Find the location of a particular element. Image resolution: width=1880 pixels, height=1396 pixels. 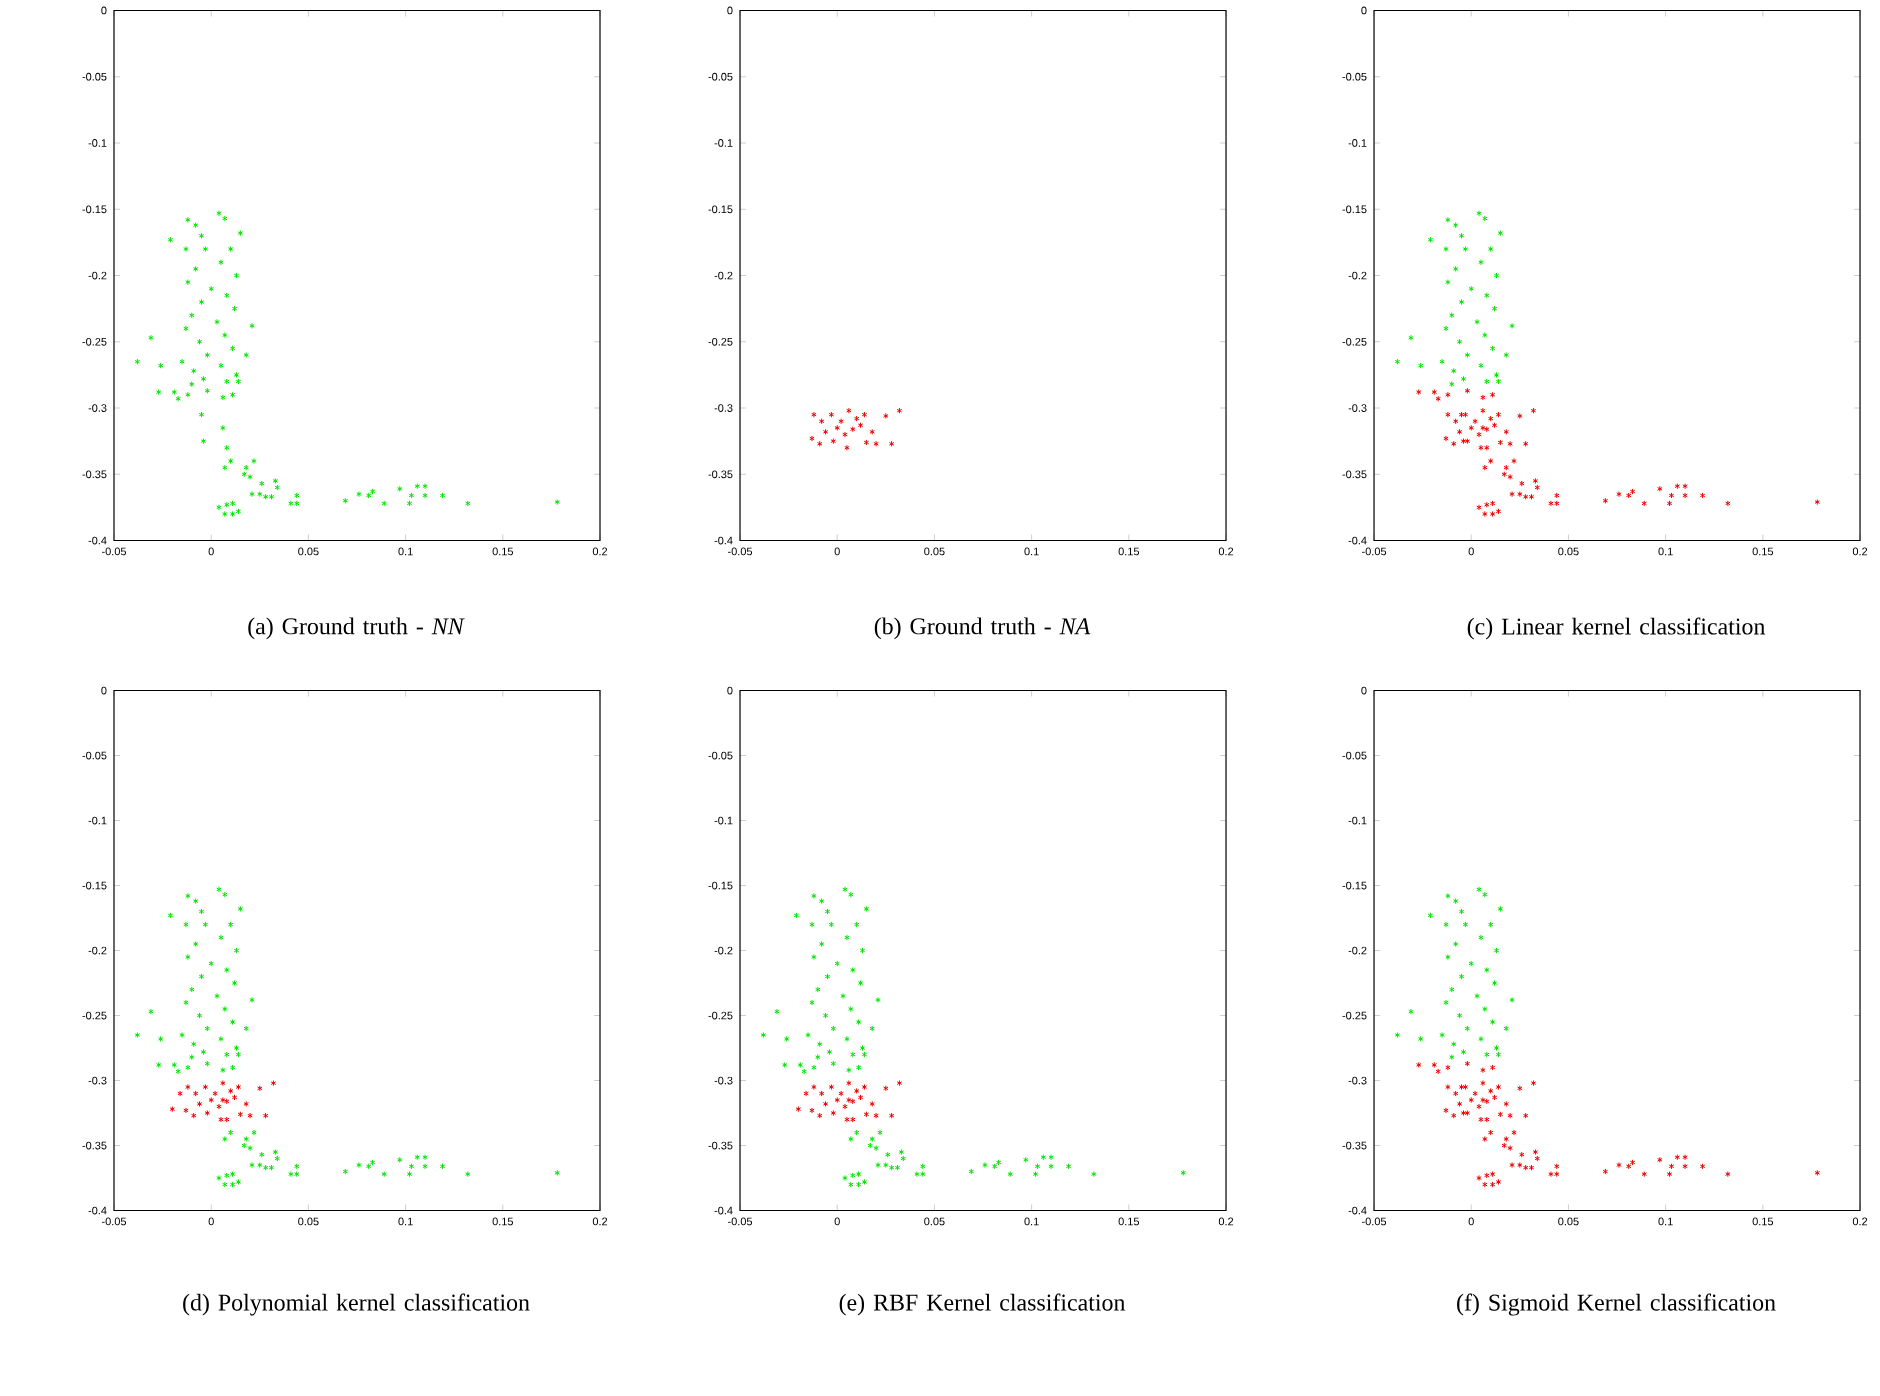

text: (d) Polynomial kernel classification is located at coordinates (356, 1304).